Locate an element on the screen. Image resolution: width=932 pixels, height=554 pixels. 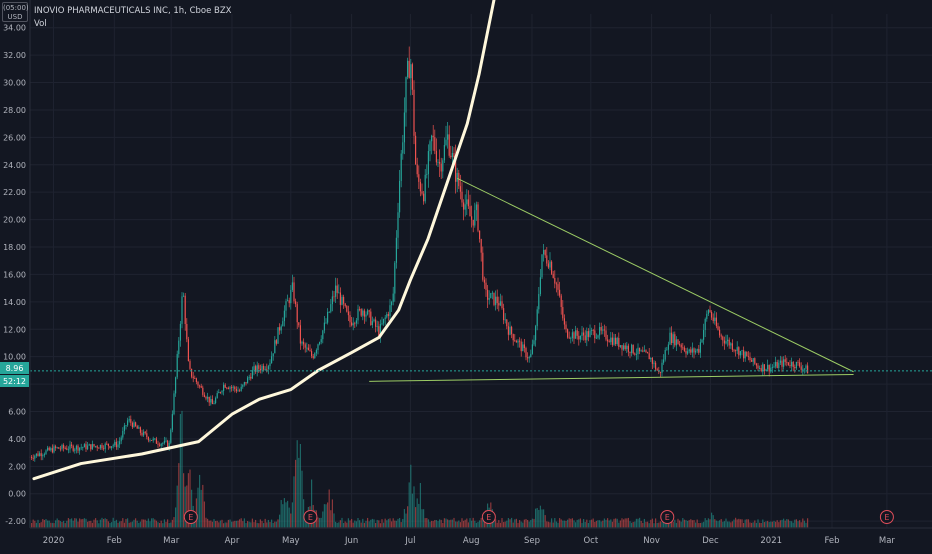
earnings-circle is located at coordinates (488, 517).